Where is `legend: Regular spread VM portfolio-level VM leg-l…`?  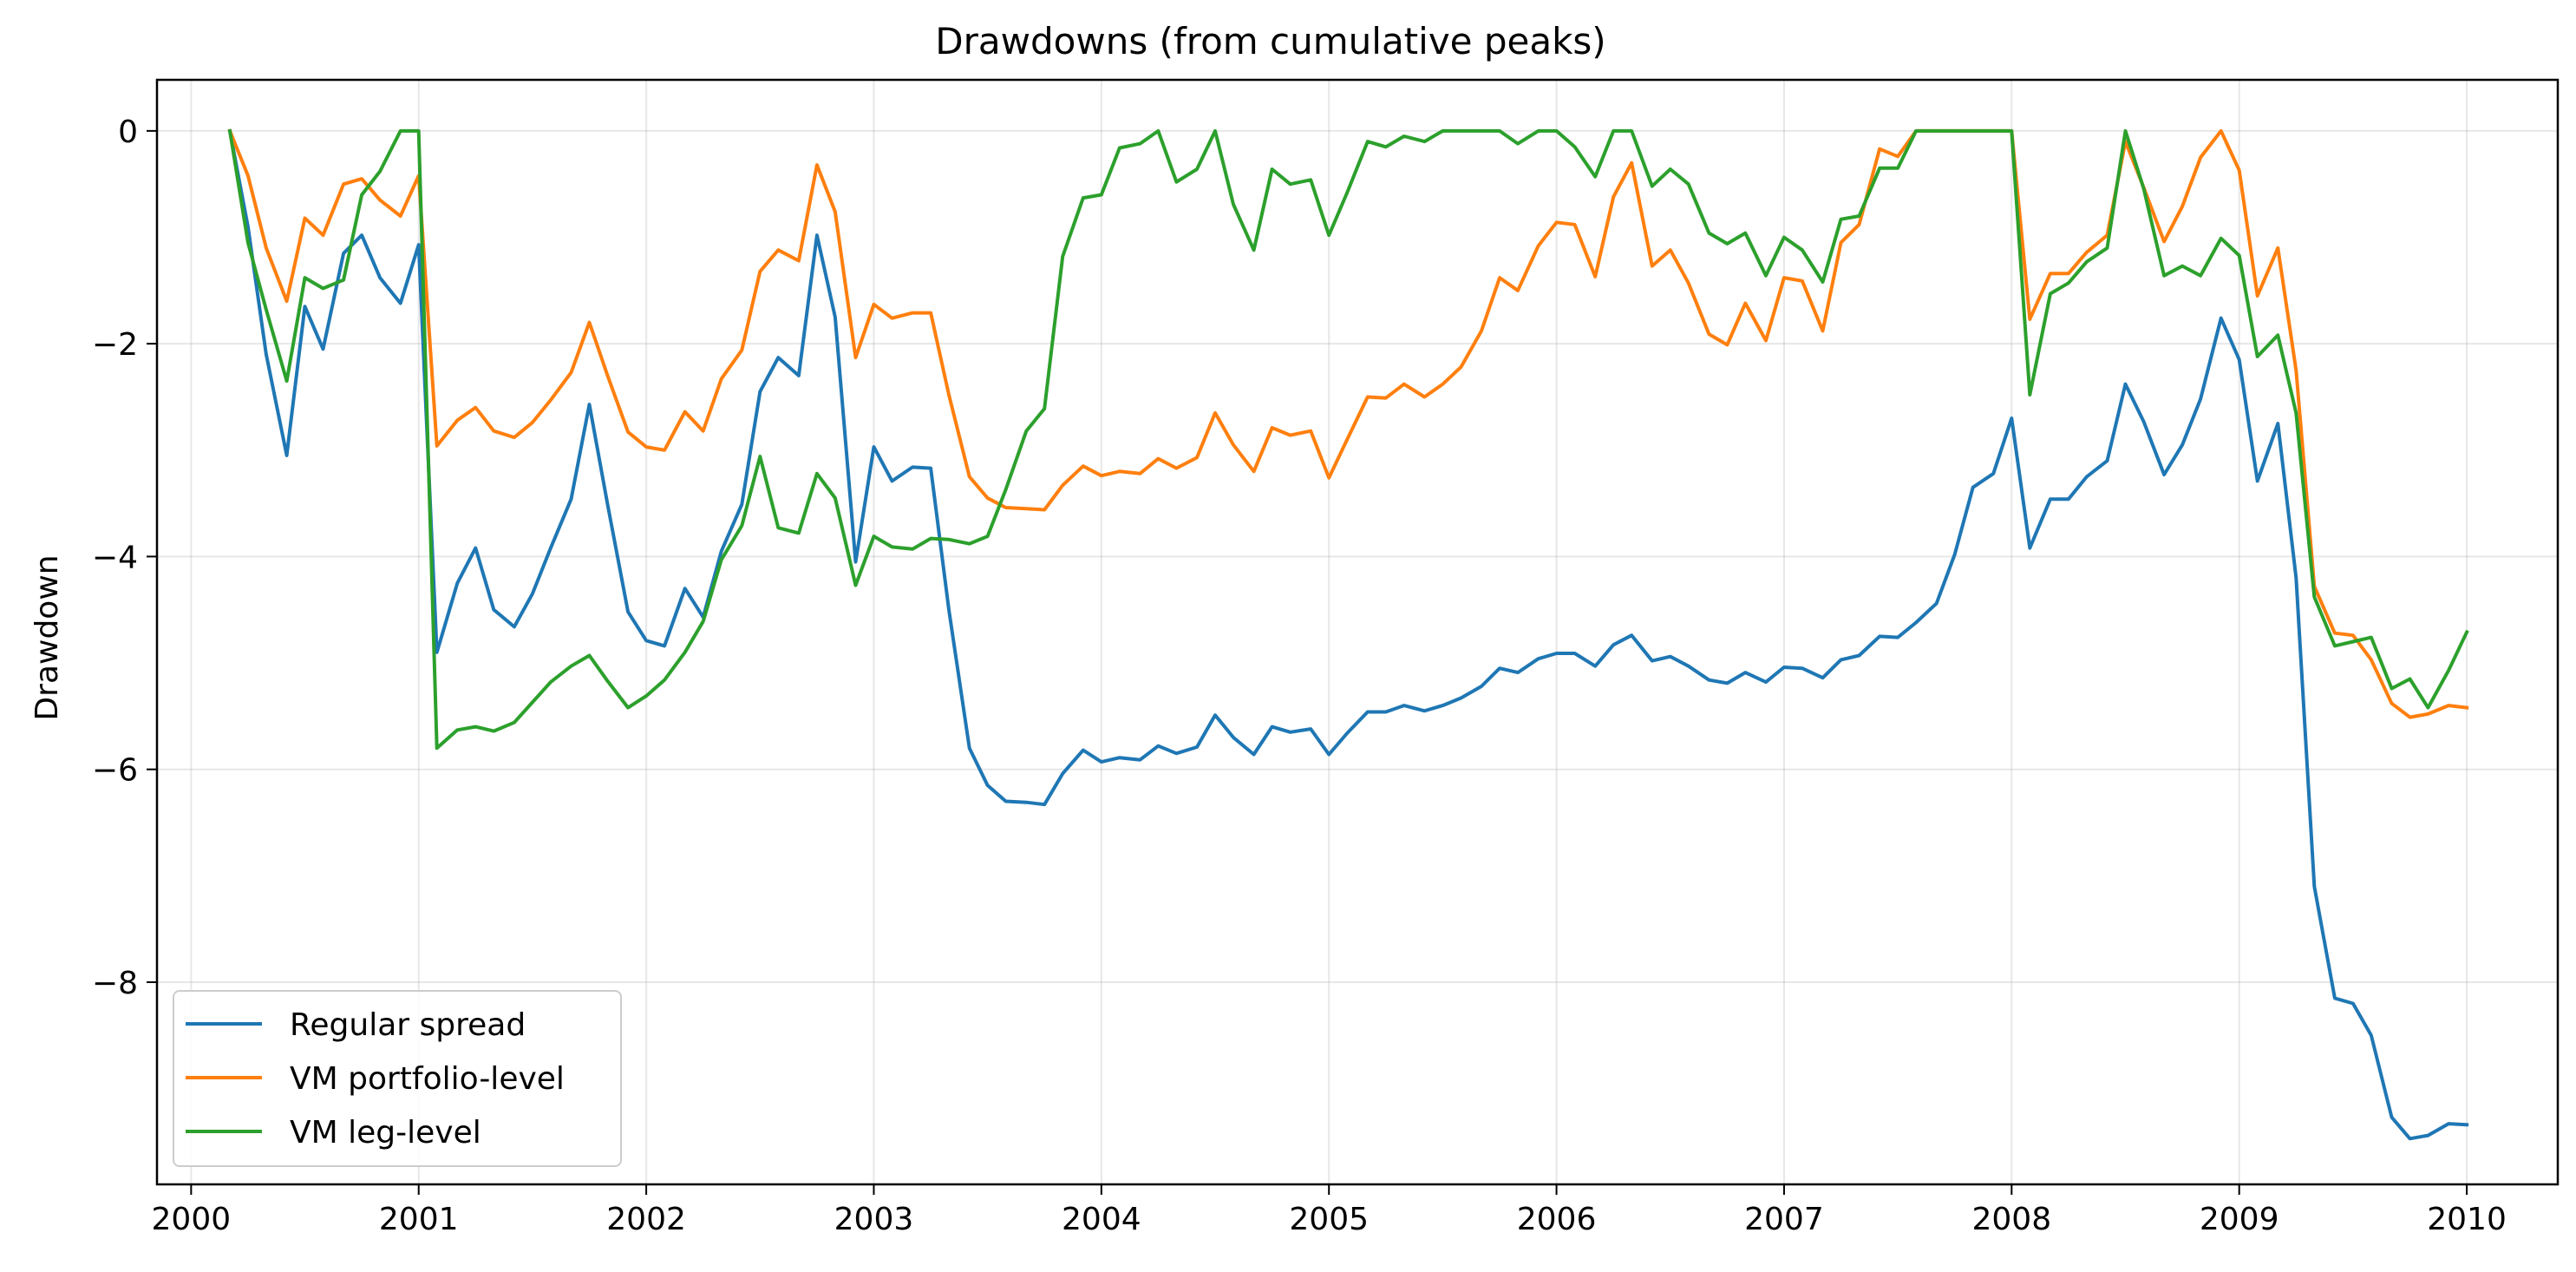 legend: Regular spread VM portfolio-level VM leg-l… is located at coordinates (397, 1078).